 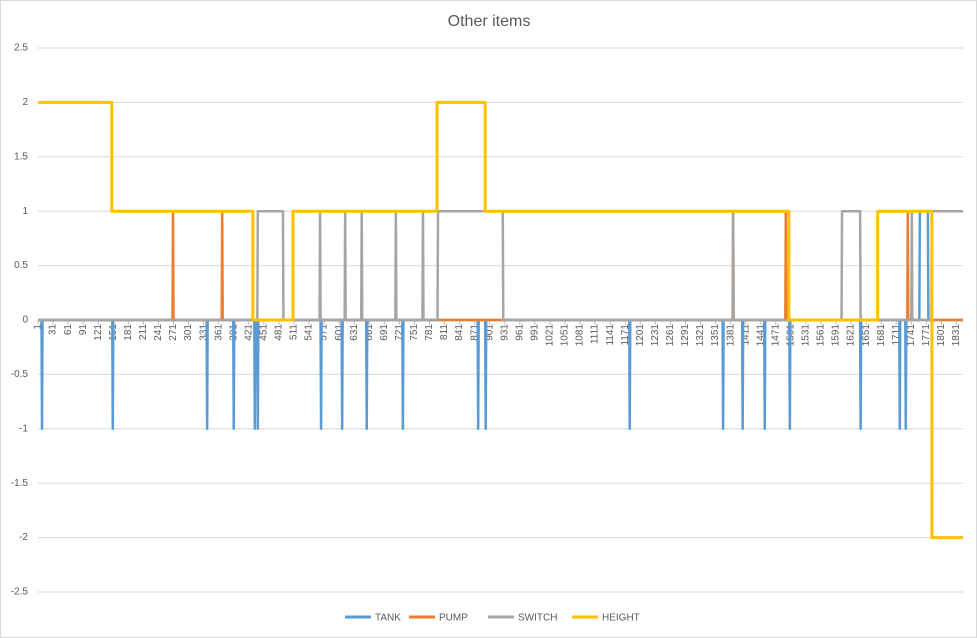 I want to click on x-tick-label: 1831, so click(x=956, y=335).